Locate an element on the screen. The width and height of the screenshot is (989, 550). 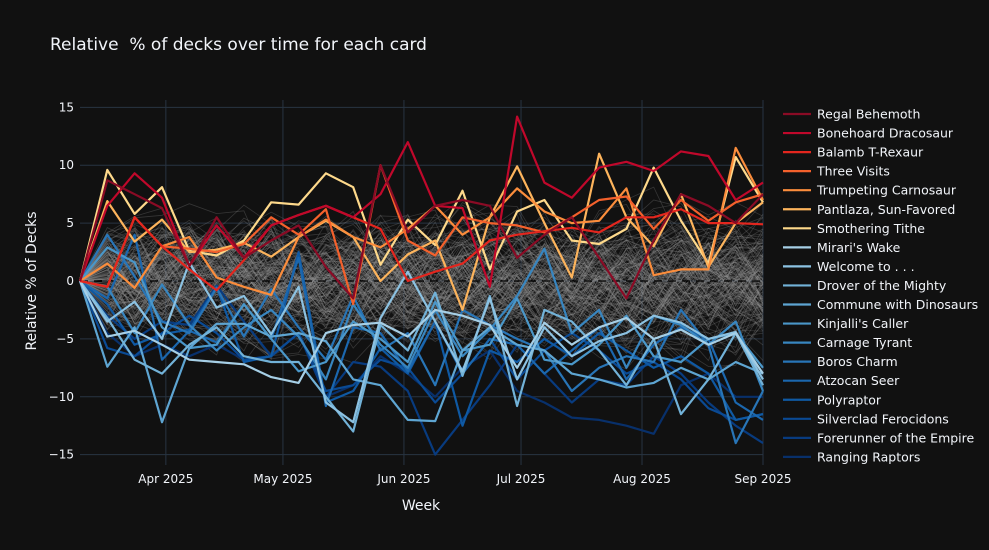
legend-label: Kinjalli's Caller is located at coordinates (863, 323).